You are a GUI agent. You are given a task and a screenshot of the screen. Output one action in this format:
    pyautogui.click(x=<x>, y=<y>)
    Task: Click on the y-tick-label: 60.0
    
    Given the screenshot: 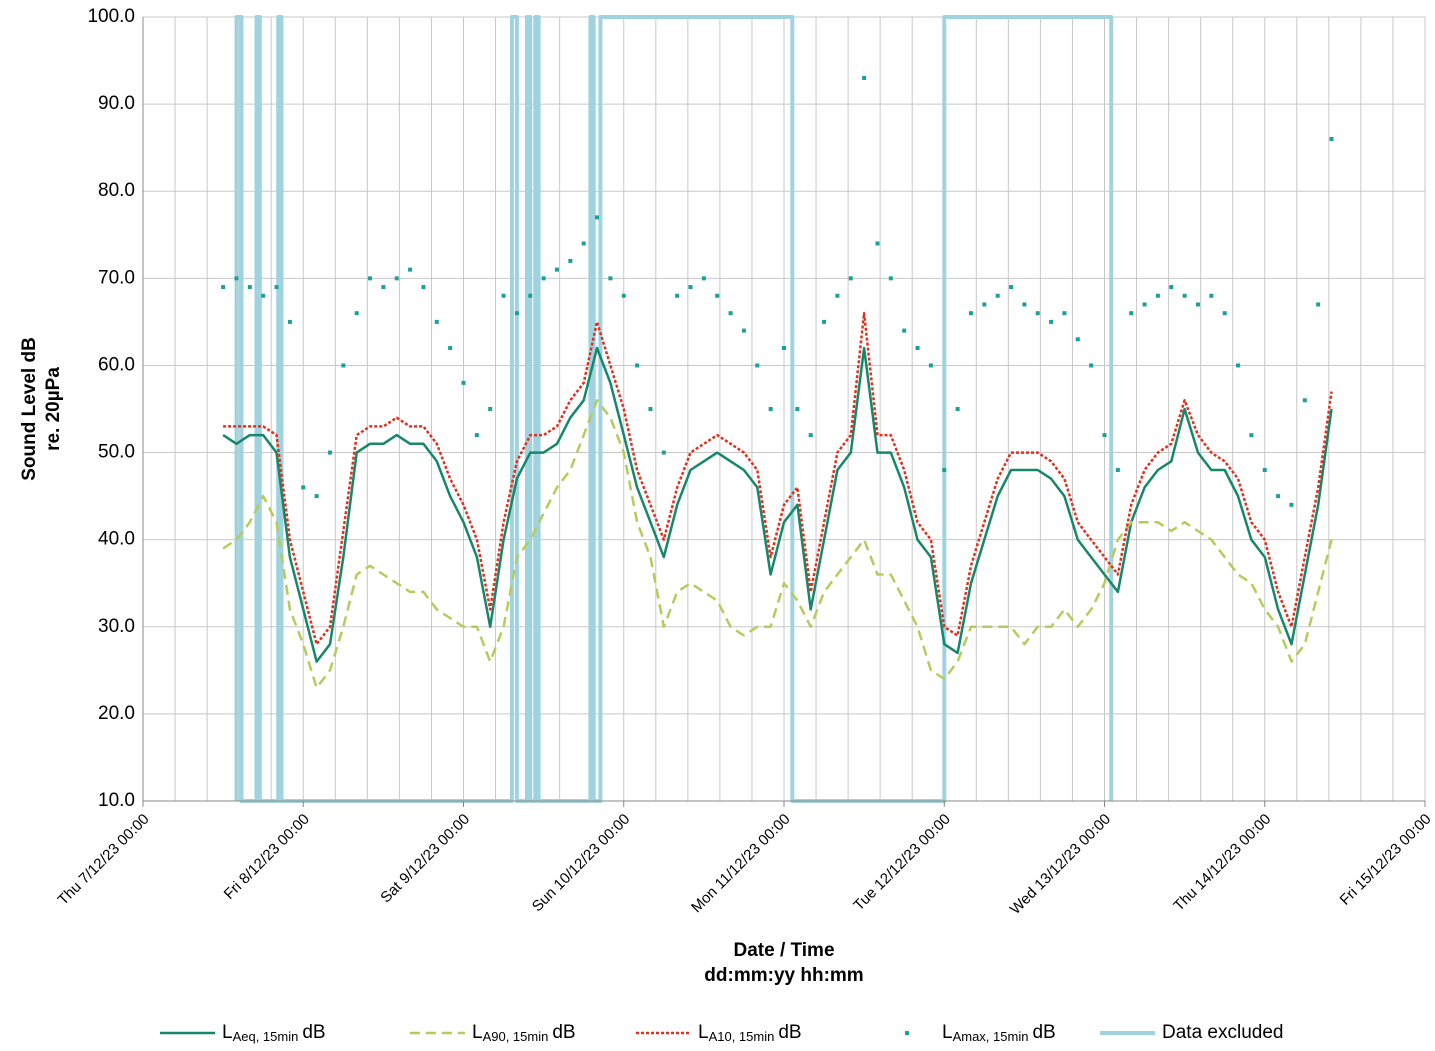 What is the action you would take?
    pyautogui.click(x=116, y=364)
    